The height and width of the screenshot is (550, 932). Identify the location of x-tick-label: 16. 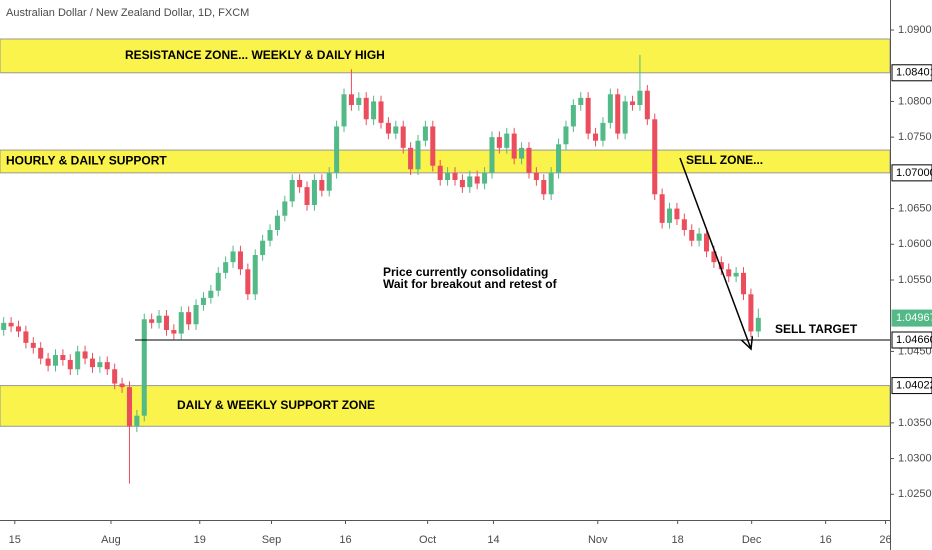
(826, 540).